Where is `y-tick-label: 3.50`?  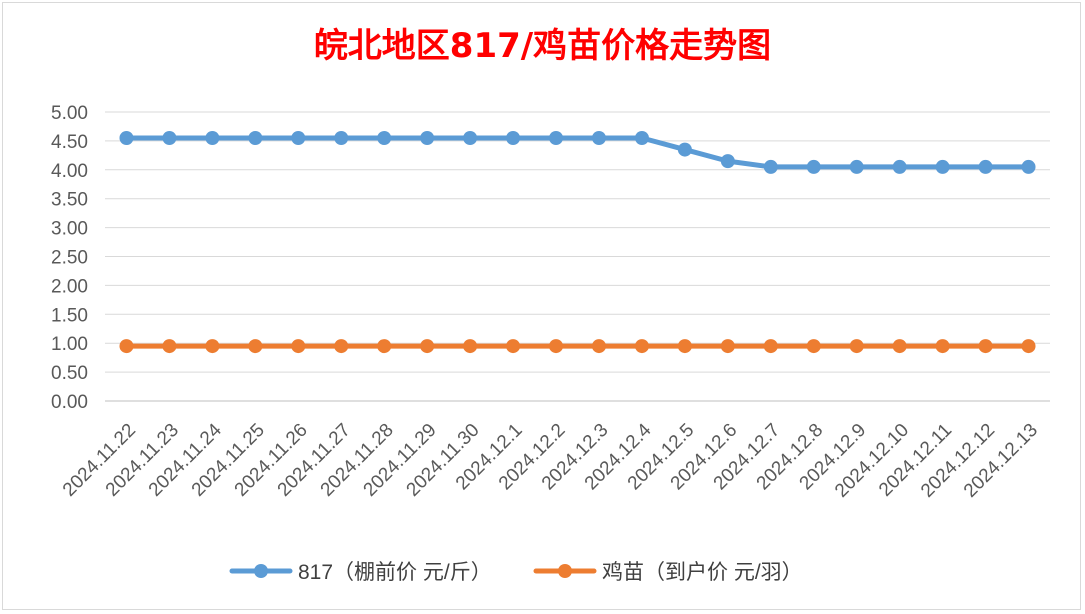
y-tick-label: 3.50 is located at coordinates (69, 200).